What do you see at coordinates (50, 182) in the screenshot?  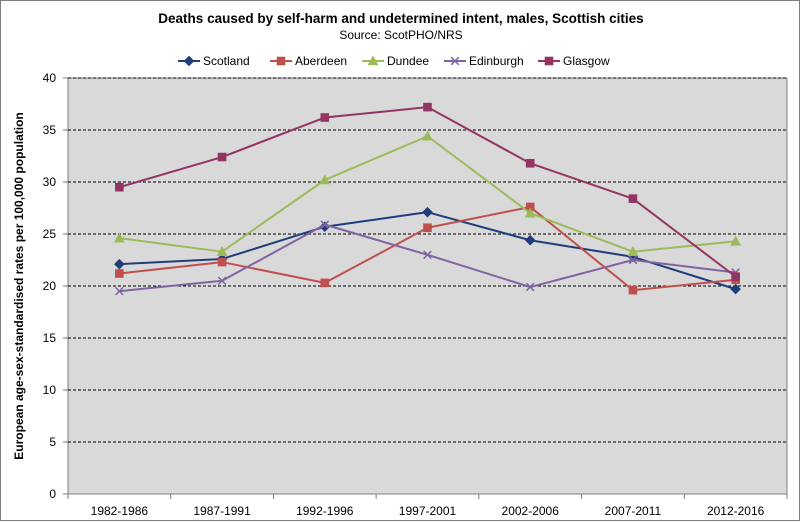 I see `y-tick-label: 30` at bounding box center [50, 182].